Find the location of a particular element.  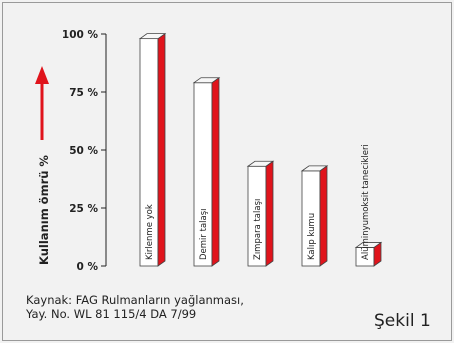

y-tick-label-4: 100 % is located at coordinates (80, 35).